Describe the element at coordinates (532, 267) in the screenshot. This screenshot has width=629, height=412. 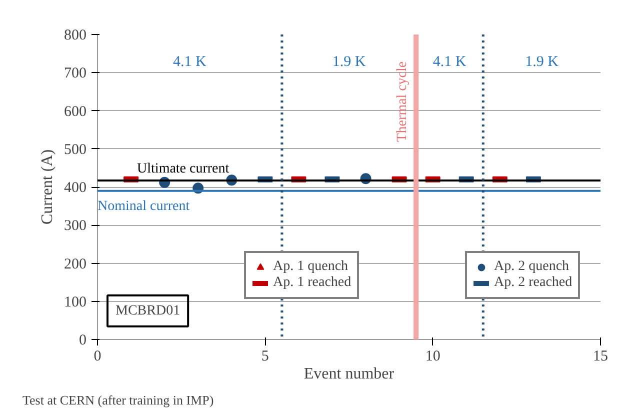
I see `legend-label: Ap. 2 quench` at that location.